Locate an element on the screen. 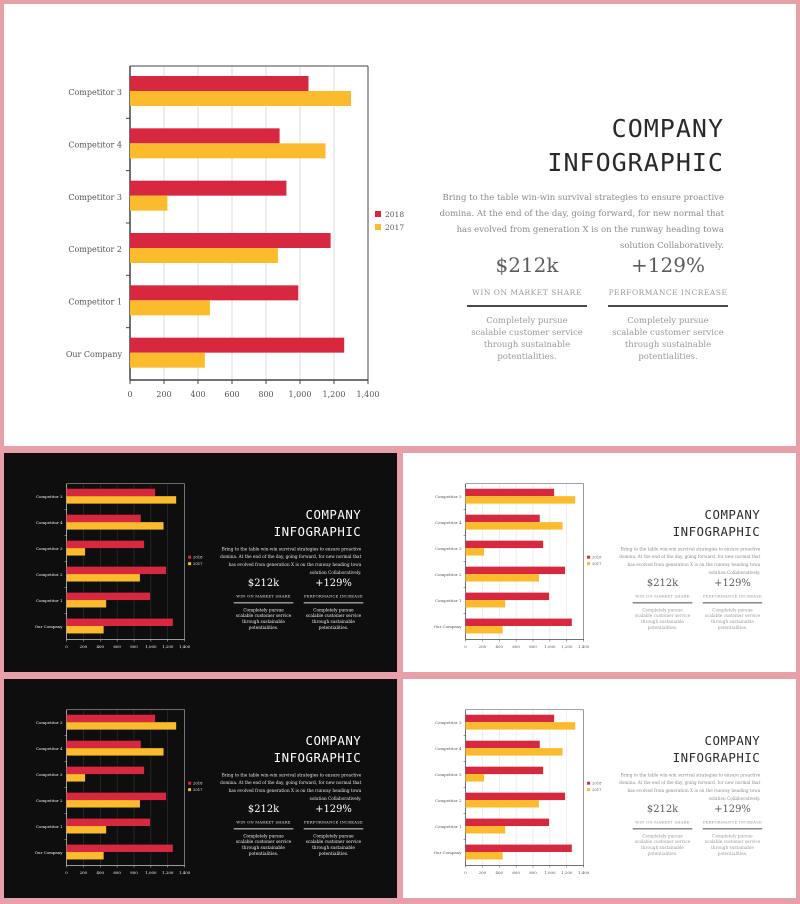  legend-swatch-2017 is located at coordinates (589, 564).